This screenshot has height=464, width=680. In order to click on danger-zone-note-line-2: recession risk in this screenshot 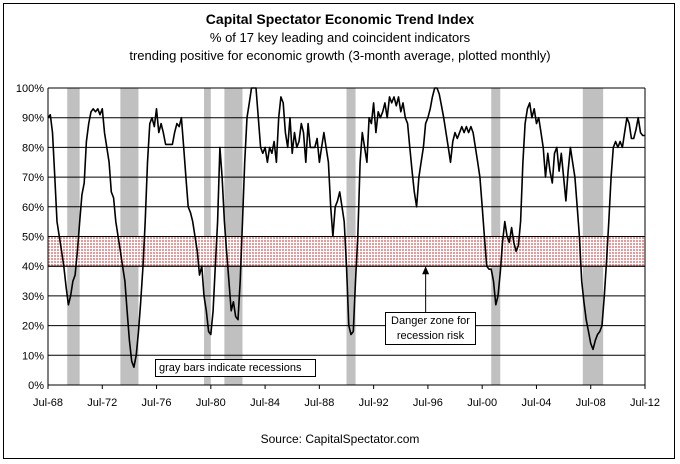, I will do `click(430, 336)`.